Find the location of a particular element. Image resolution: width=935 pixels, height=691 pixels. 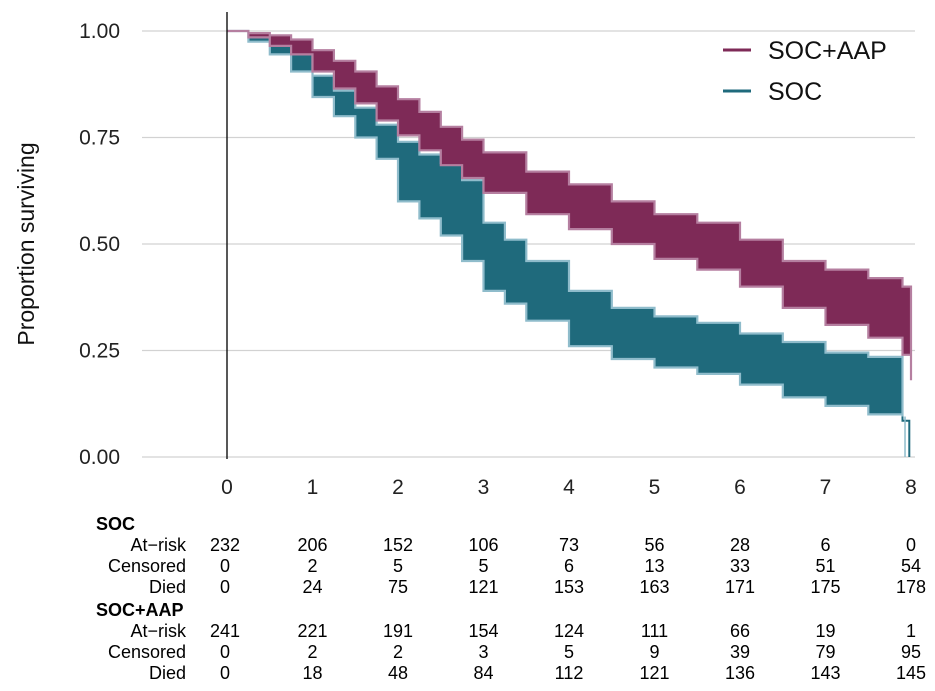

risk-table-cell: 1 is located at coordinates (911, 631).